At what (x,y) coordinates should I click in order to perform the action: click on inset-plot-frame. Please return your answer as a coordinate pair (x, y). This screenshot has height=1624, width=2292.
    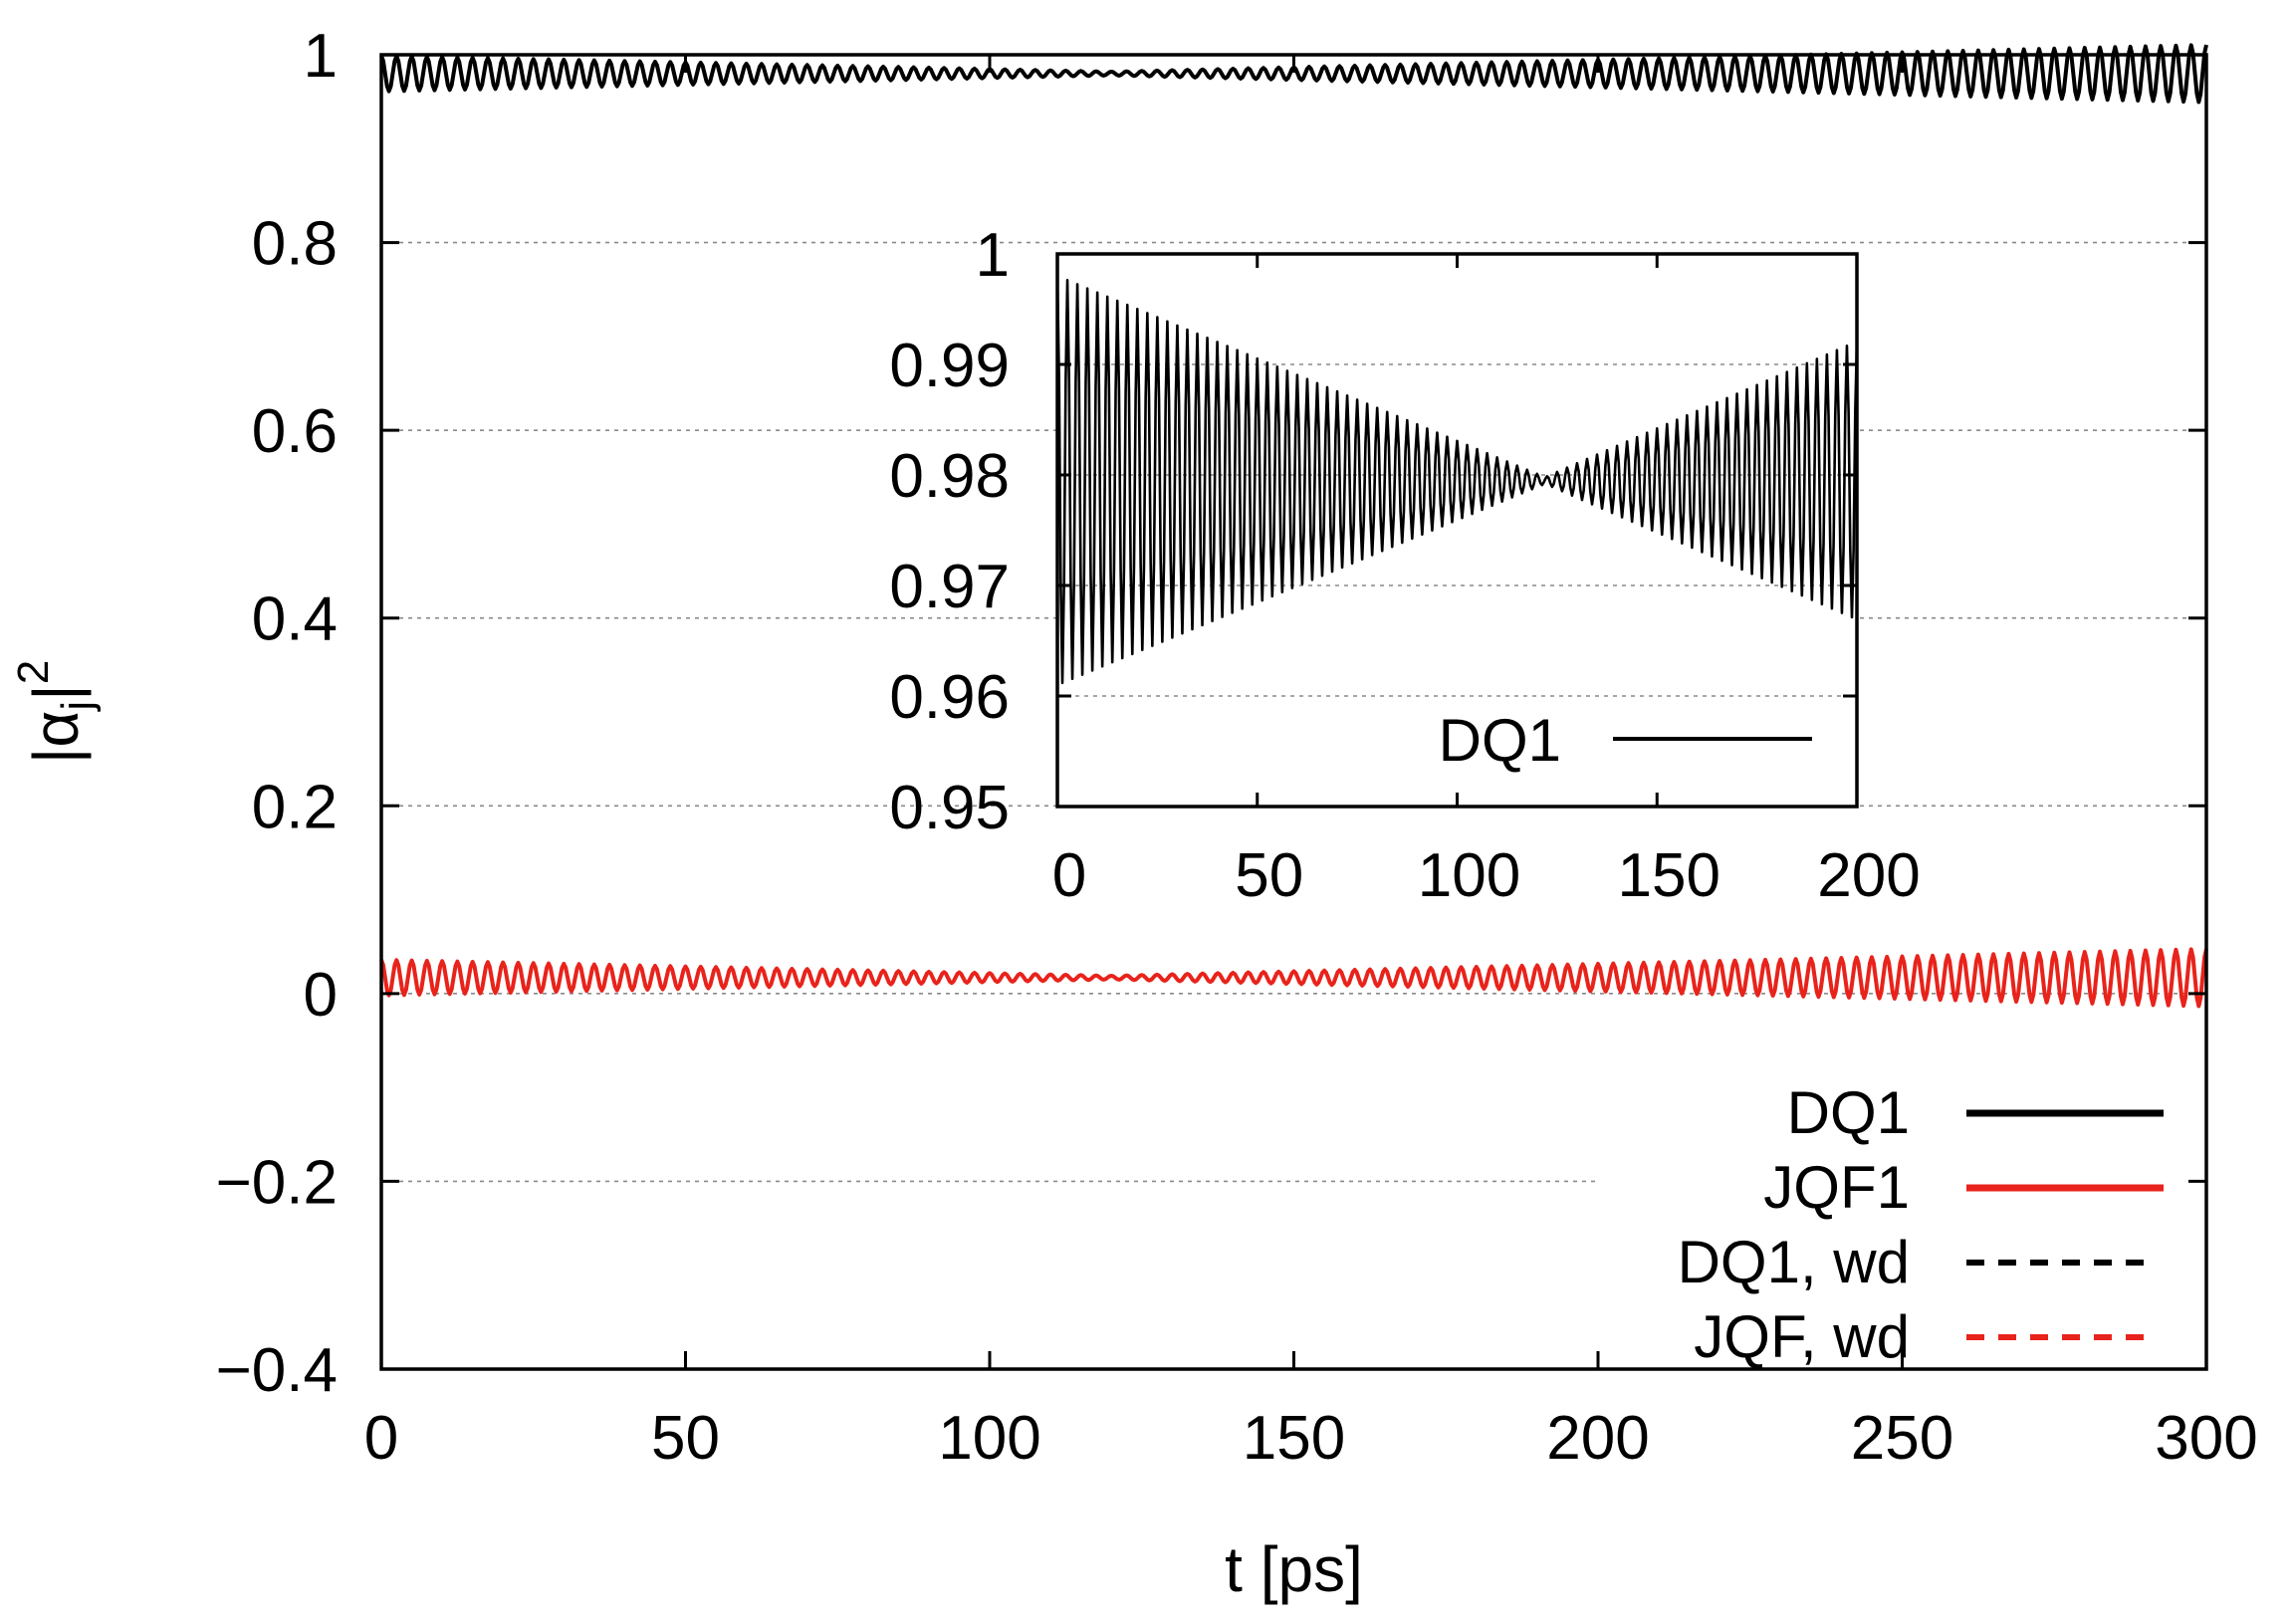
    Looking at the image, I should click on (1457, 531).